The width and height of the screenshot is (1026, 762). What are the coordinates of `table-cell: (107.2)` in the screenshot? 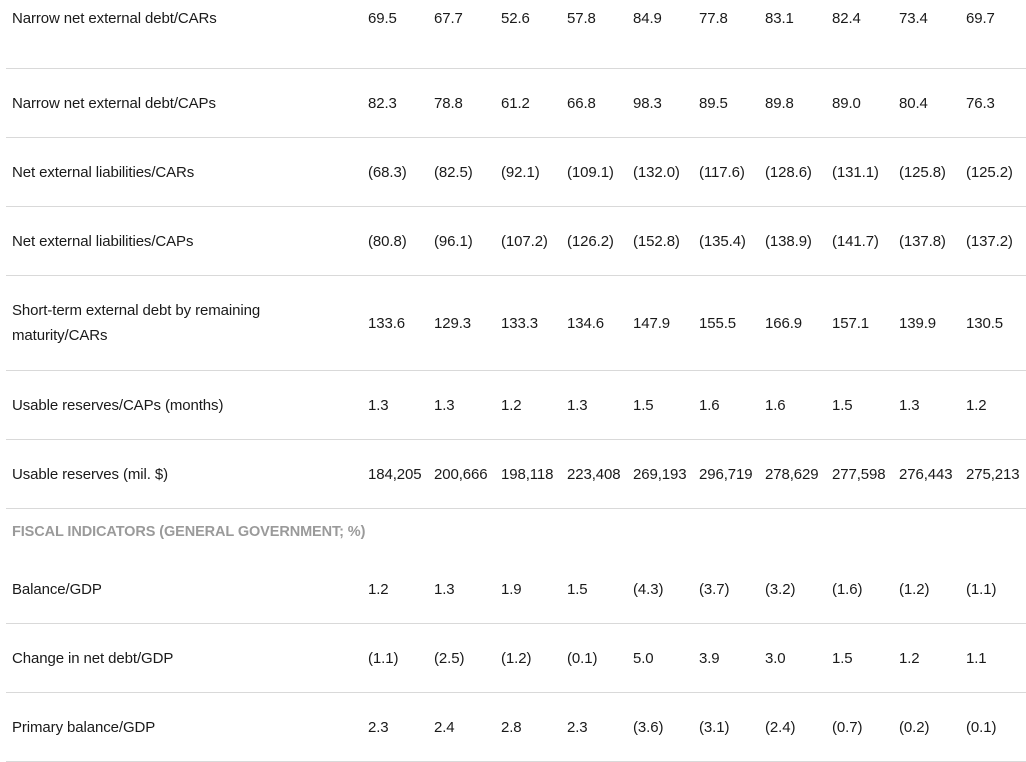 It's located at (528, 241).